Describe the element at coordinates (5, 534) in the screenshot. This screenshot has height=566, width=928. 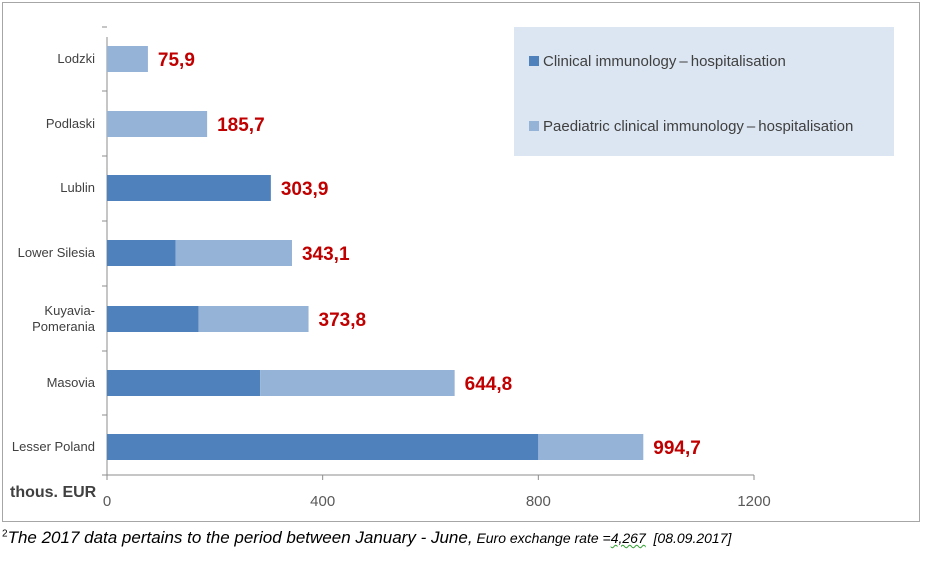
I see `footnote-marker: 2` at that location.